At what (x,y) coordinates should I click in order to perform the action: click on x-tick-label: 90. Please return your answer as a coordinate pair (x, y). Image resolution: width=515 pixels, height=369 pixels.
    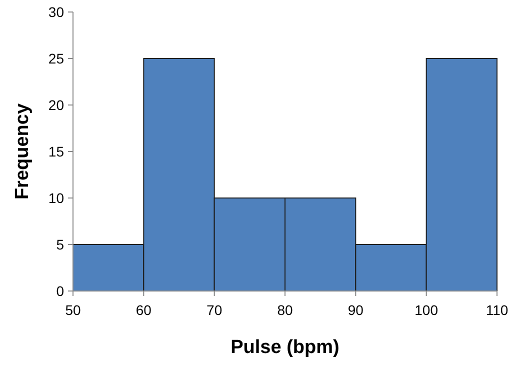
    Looking at the image, I should click on (356, 310).